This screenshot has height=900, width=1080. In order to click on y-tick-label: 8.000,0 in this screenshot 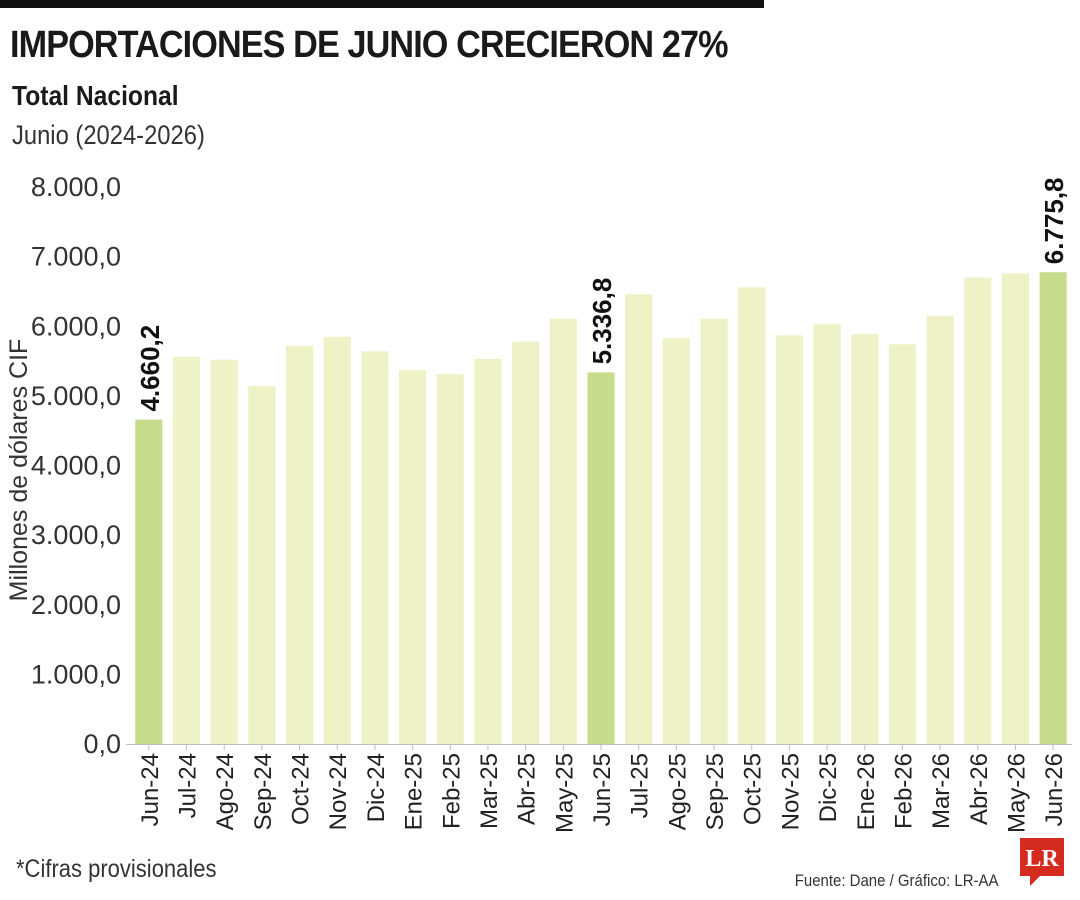, I will do `click(76, 187)`.